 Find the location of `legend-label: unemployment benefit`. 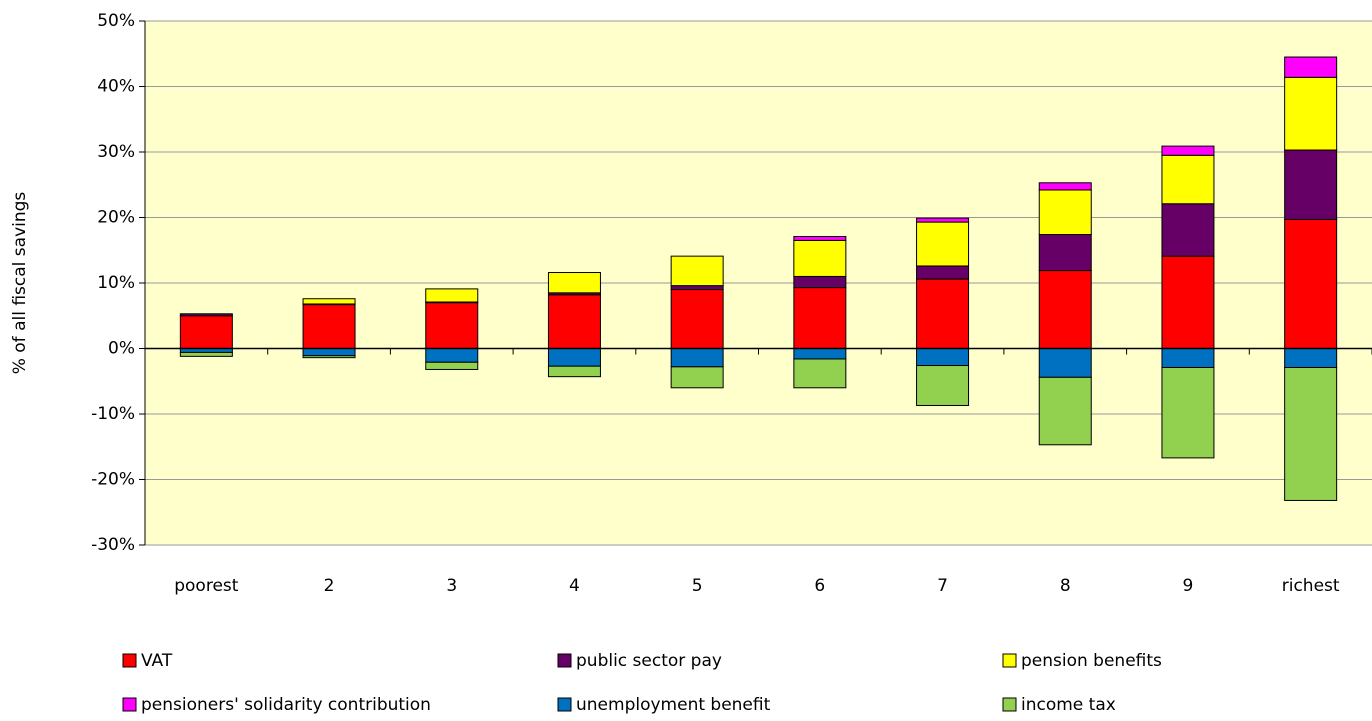

legend-label: unemployment benefit is located at coordinates (673, 705).